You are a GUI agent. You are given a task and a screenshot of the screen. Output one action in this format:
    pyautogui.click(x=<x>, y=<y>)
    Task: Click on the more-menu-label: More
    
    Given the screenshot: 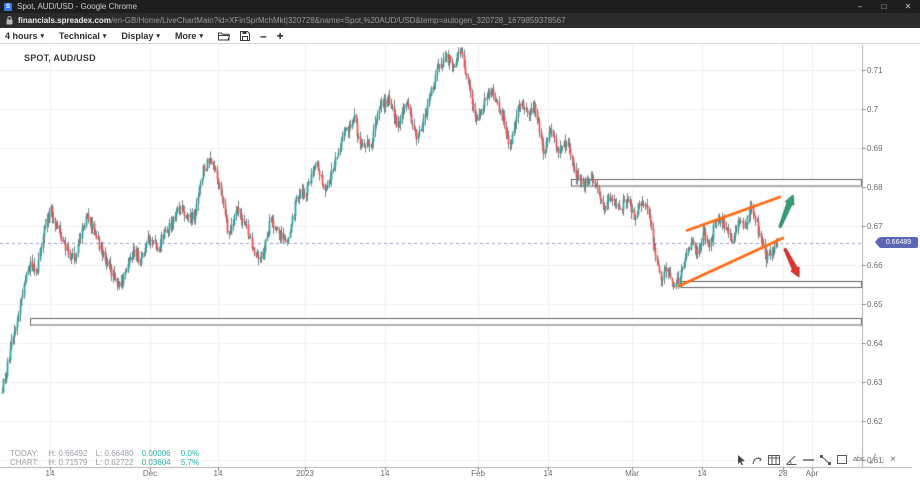 What is the action you would take?
    pyautogui.click(x=185, y=35)
    